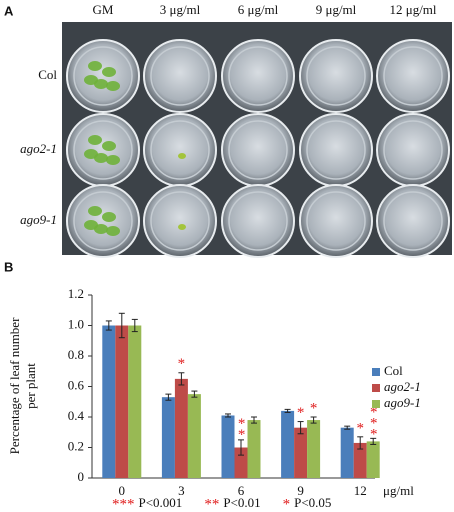 The image size is (454, 512). I want to click on y-axis-label: per plant, so click(30, 386).